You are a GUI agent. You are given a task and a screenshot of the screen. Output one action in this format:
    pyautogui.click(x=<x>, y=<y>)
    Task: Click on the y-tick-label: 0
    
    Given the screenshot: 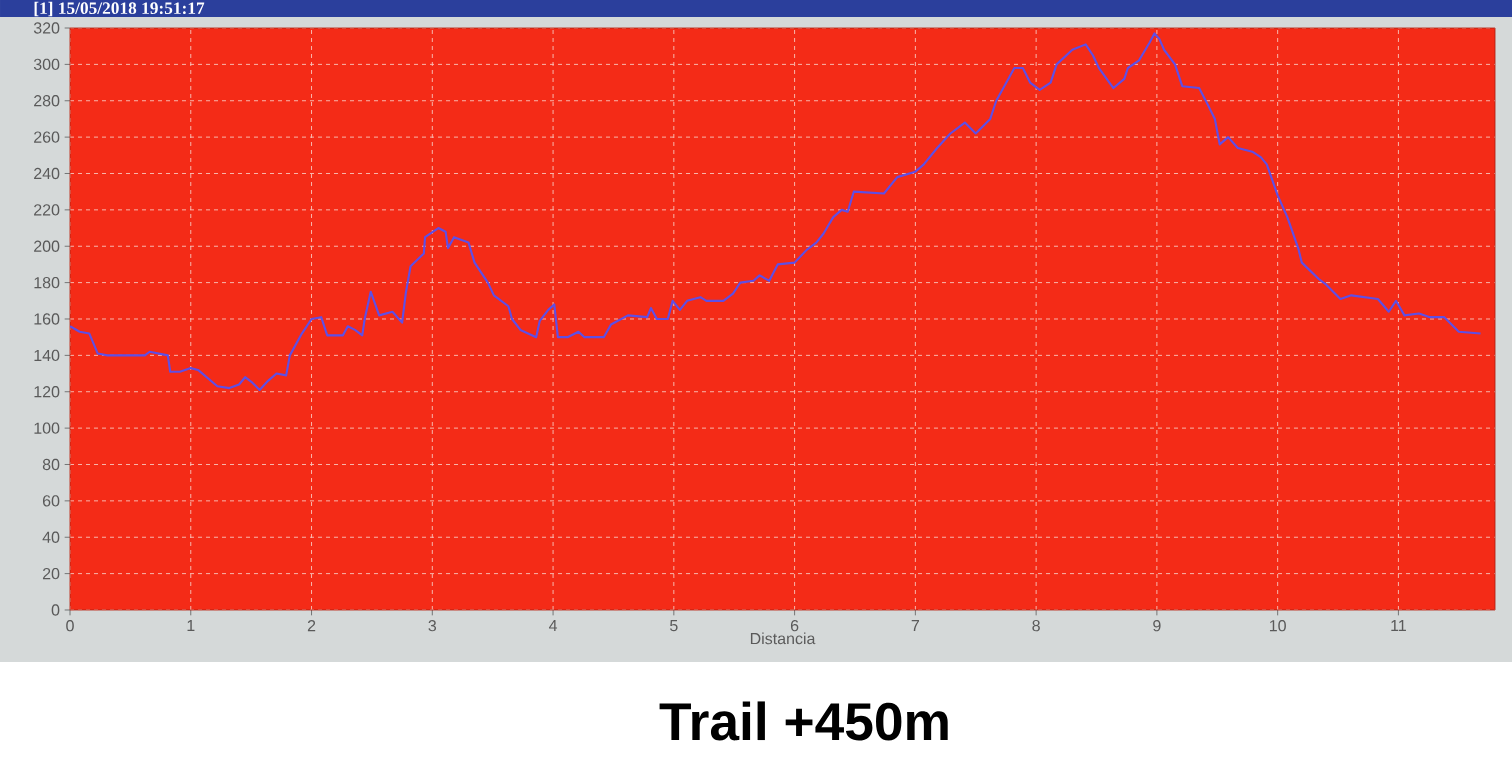 What is the action you would take?
    pyautogui.click(x=55, y=610)
    